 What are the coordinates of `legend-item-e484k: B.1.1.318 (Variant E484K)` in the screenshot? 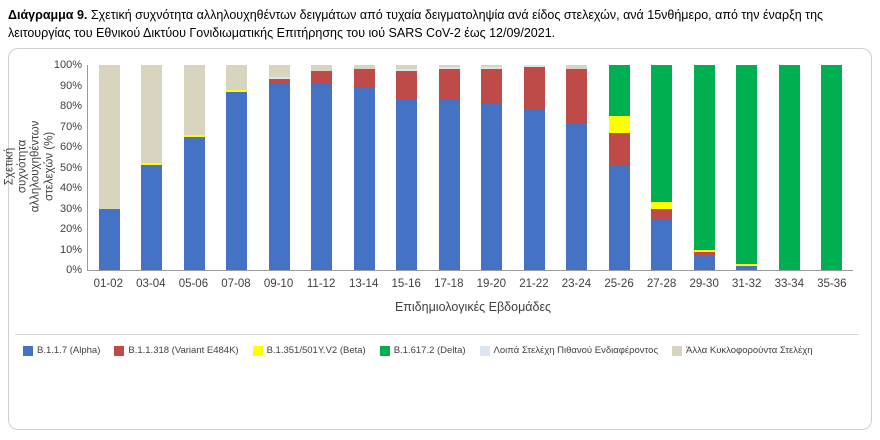 It's located at (176, 350).